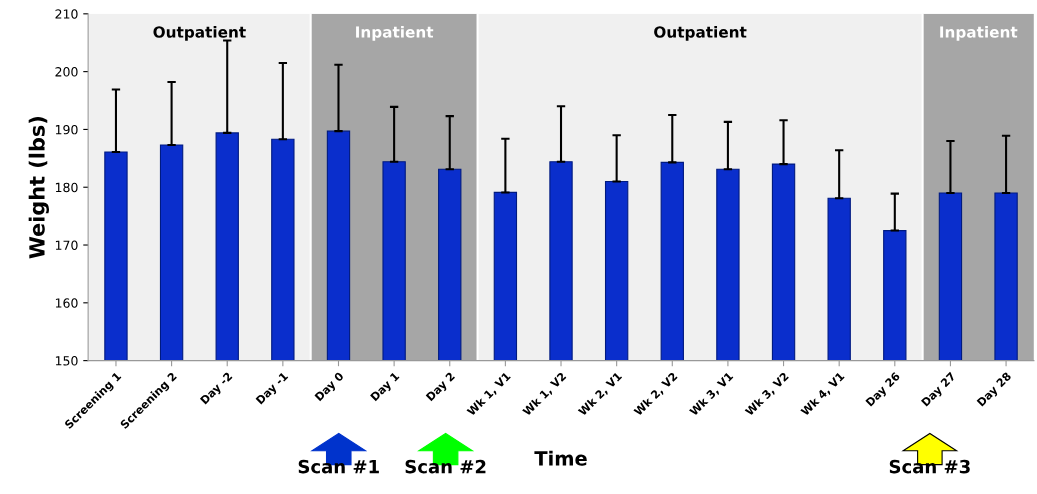  What do you see at coordinates (929, 466) in the screenshot?
I see `text: Scan #3` at bounding box center [929, 466].